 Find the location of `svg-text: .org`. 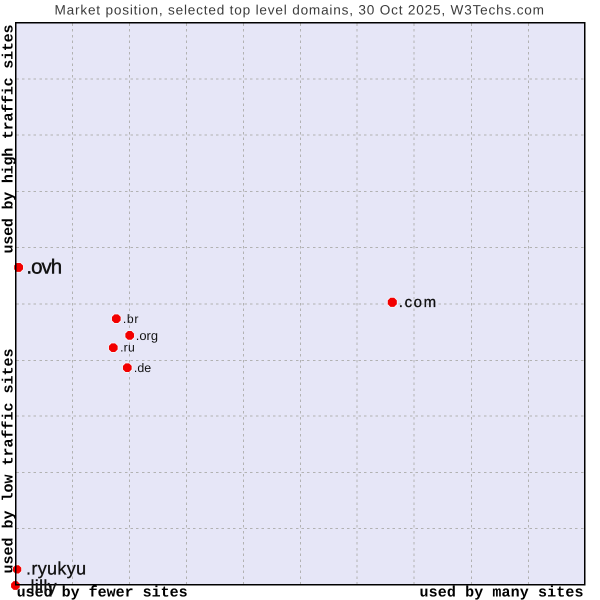

svg-text: .org is located at coordinates (147, 335).